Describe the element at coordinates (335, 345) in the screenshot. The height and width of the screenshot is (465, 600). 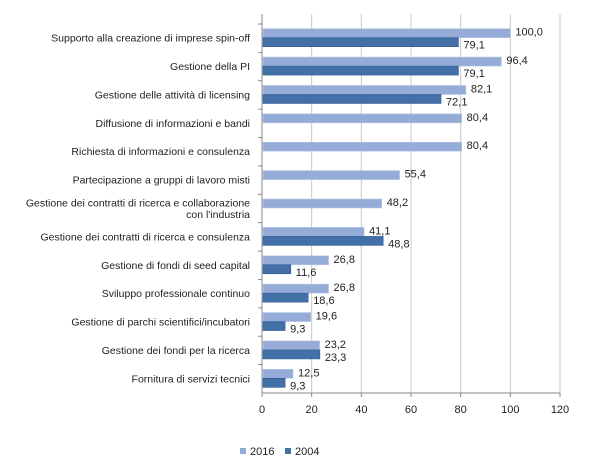
I see `data-label-2016: 23,2` at that location.